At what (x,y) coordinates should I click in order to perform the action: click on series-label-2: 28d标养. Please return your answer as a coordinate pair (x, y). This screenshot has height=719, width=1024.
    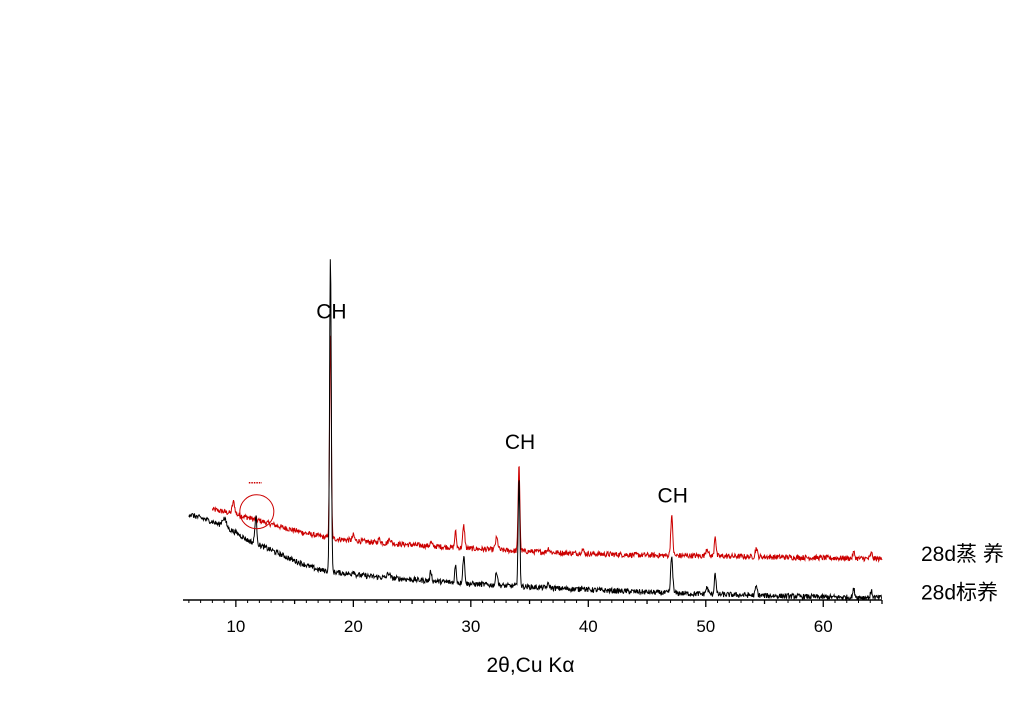
    Looking at the image, I should click on (959, 593).